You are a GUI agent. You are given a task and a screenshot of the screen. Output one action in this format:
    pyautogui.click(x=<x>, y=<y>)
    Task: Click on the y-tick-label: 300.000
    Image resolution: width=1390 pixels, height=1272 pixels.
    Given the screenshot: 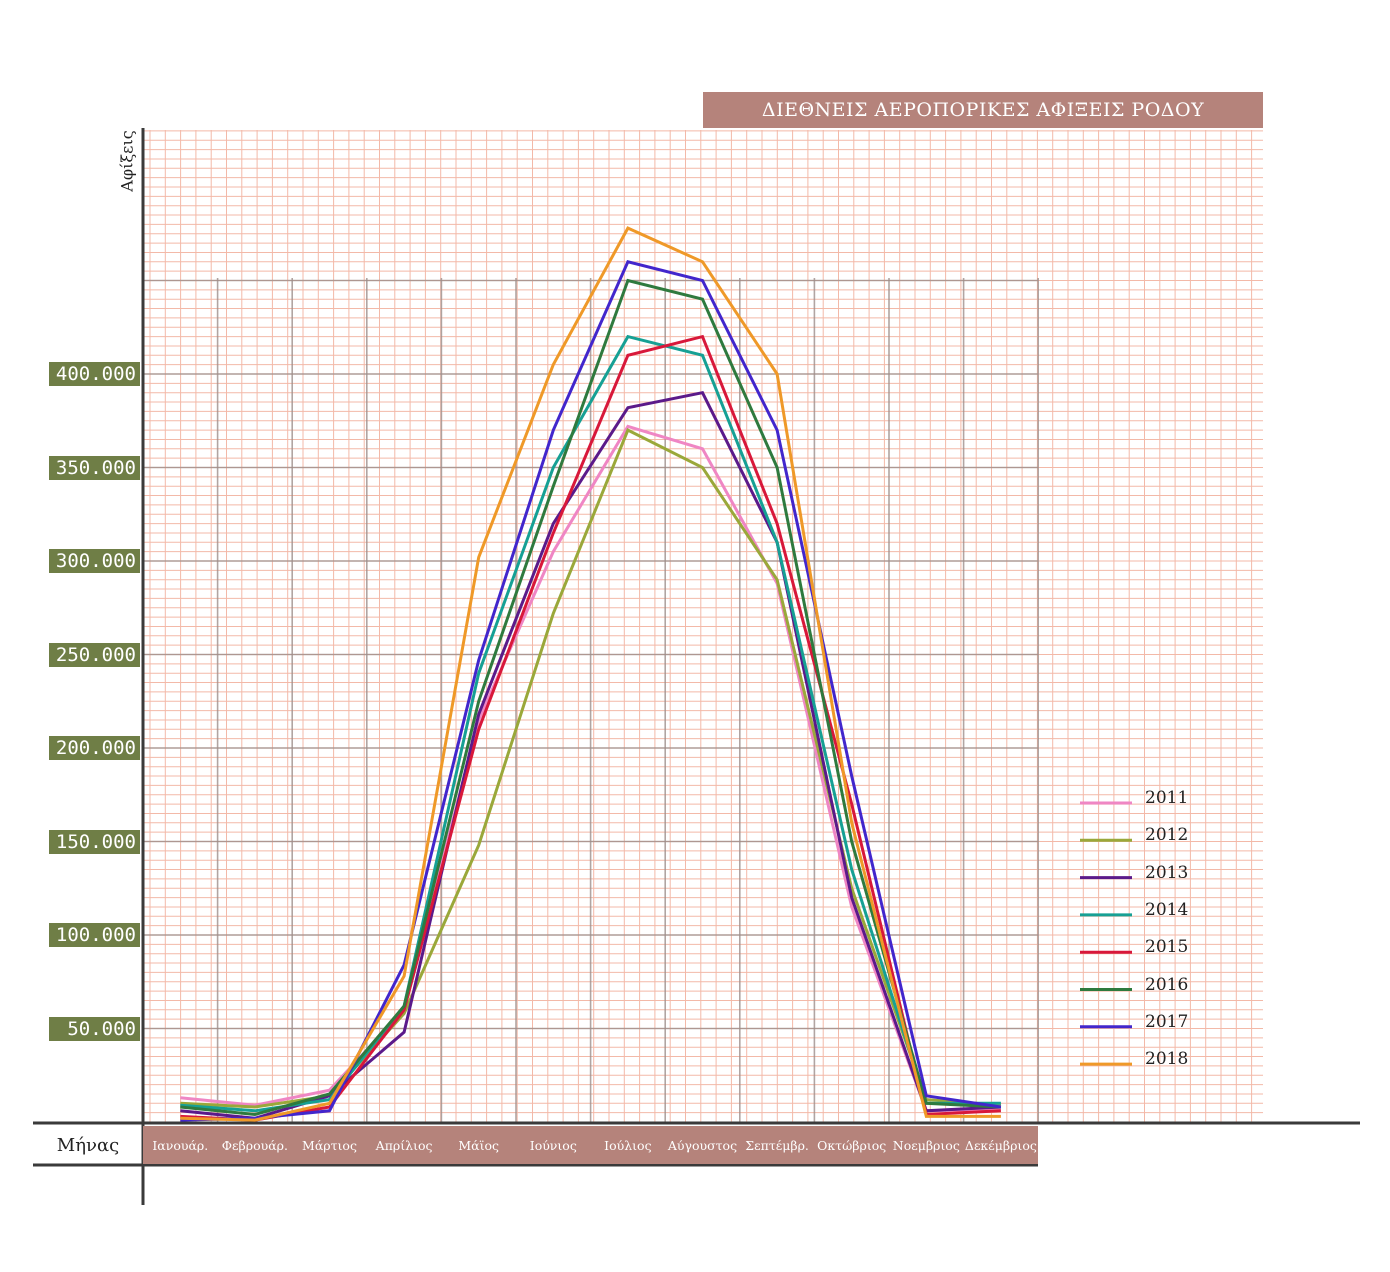 What is the action you would take?
    pyautogui.click(x=94, y=561)
    